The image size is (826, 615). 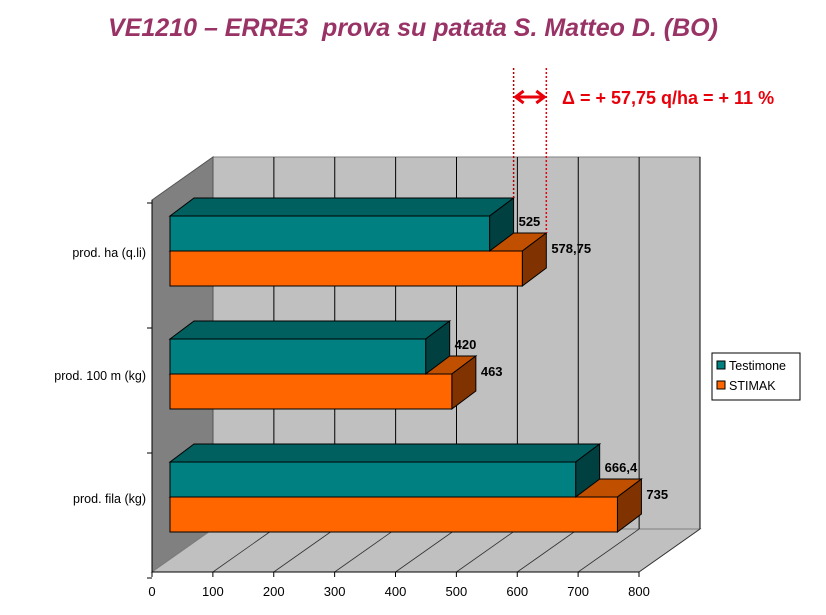 What do you see at coordinates (109, 253) in the screenshot?
I see `category-label: prod. ha (q.li)` at bounding box center [109, 253].